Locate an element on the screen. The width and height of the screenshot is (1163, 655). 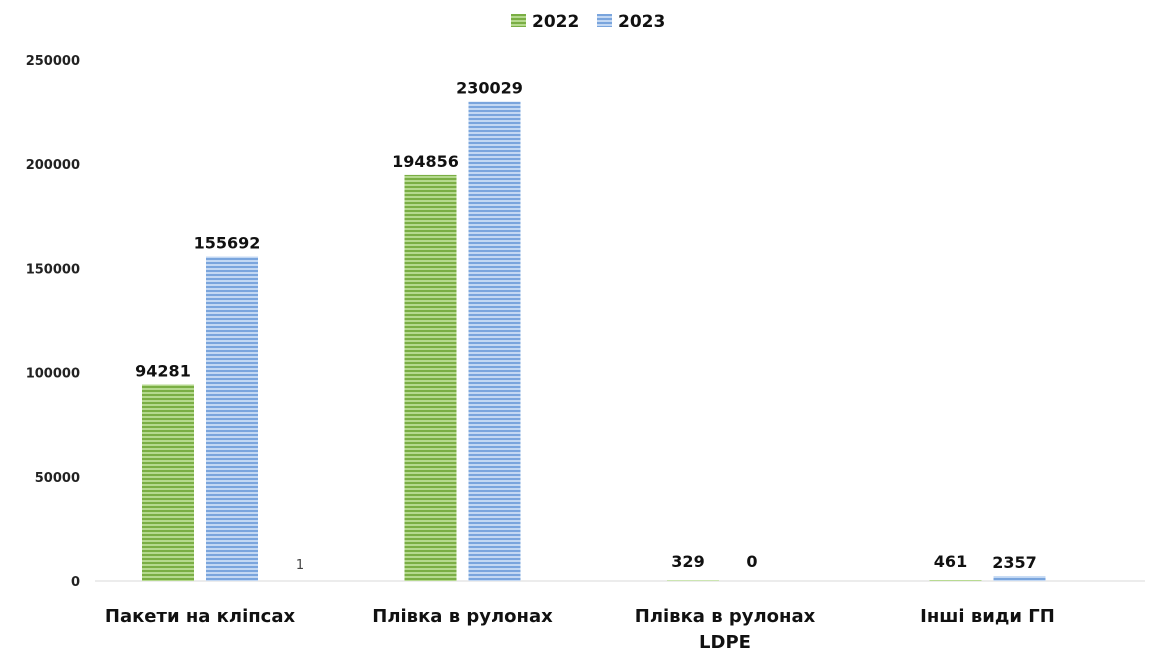
data-label: 94281 is located at coordinates (163, 371).